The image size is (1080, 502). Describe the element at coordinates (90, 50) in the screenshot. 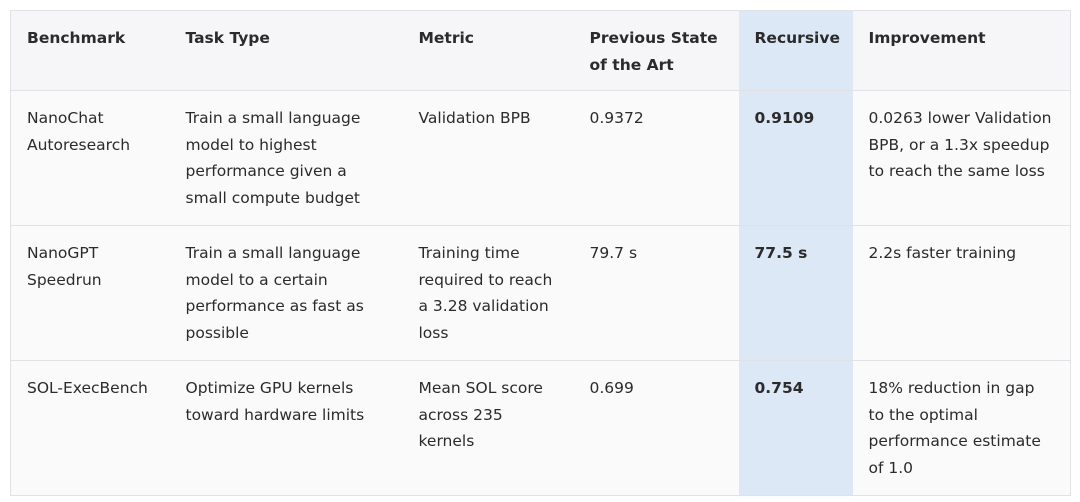

I see `header-cell: Benchmark` at that location.